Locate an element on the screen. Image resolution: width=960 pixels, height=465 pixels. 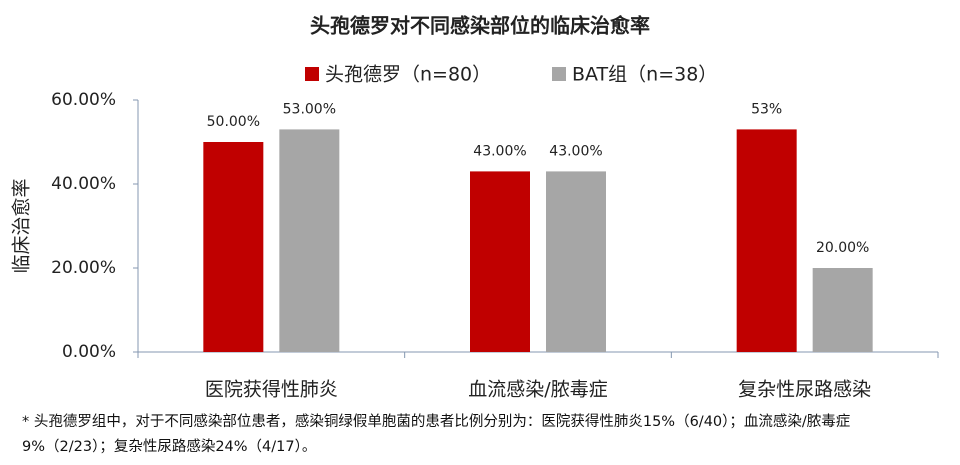
chart-title: 头孢德罗对不同感染部位的临床治愈率 is located at coordinates (480, 26).